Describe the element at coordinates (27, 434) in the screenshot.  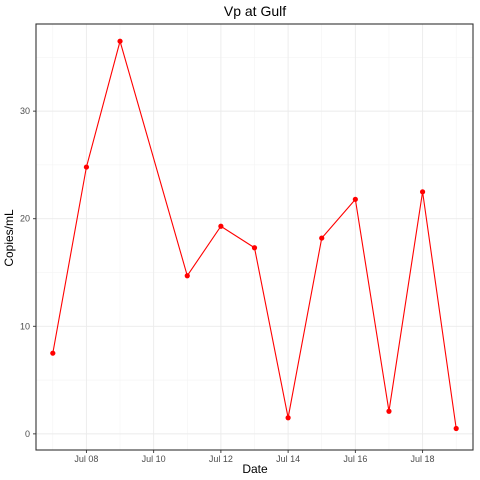
I see `y-tick-label: 0` at that location.